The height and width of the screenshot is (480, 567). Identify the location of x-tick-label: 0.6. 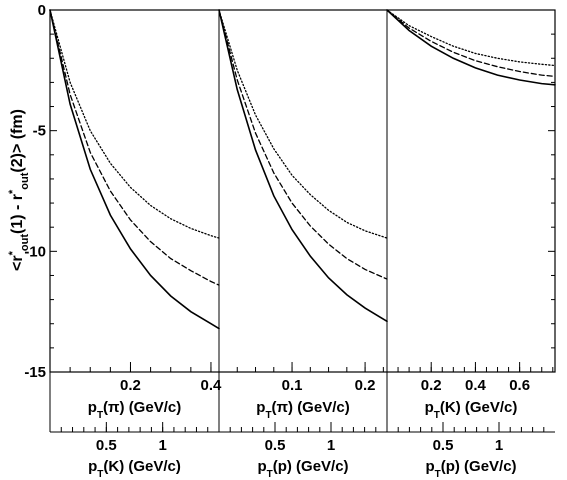
(519, 385).